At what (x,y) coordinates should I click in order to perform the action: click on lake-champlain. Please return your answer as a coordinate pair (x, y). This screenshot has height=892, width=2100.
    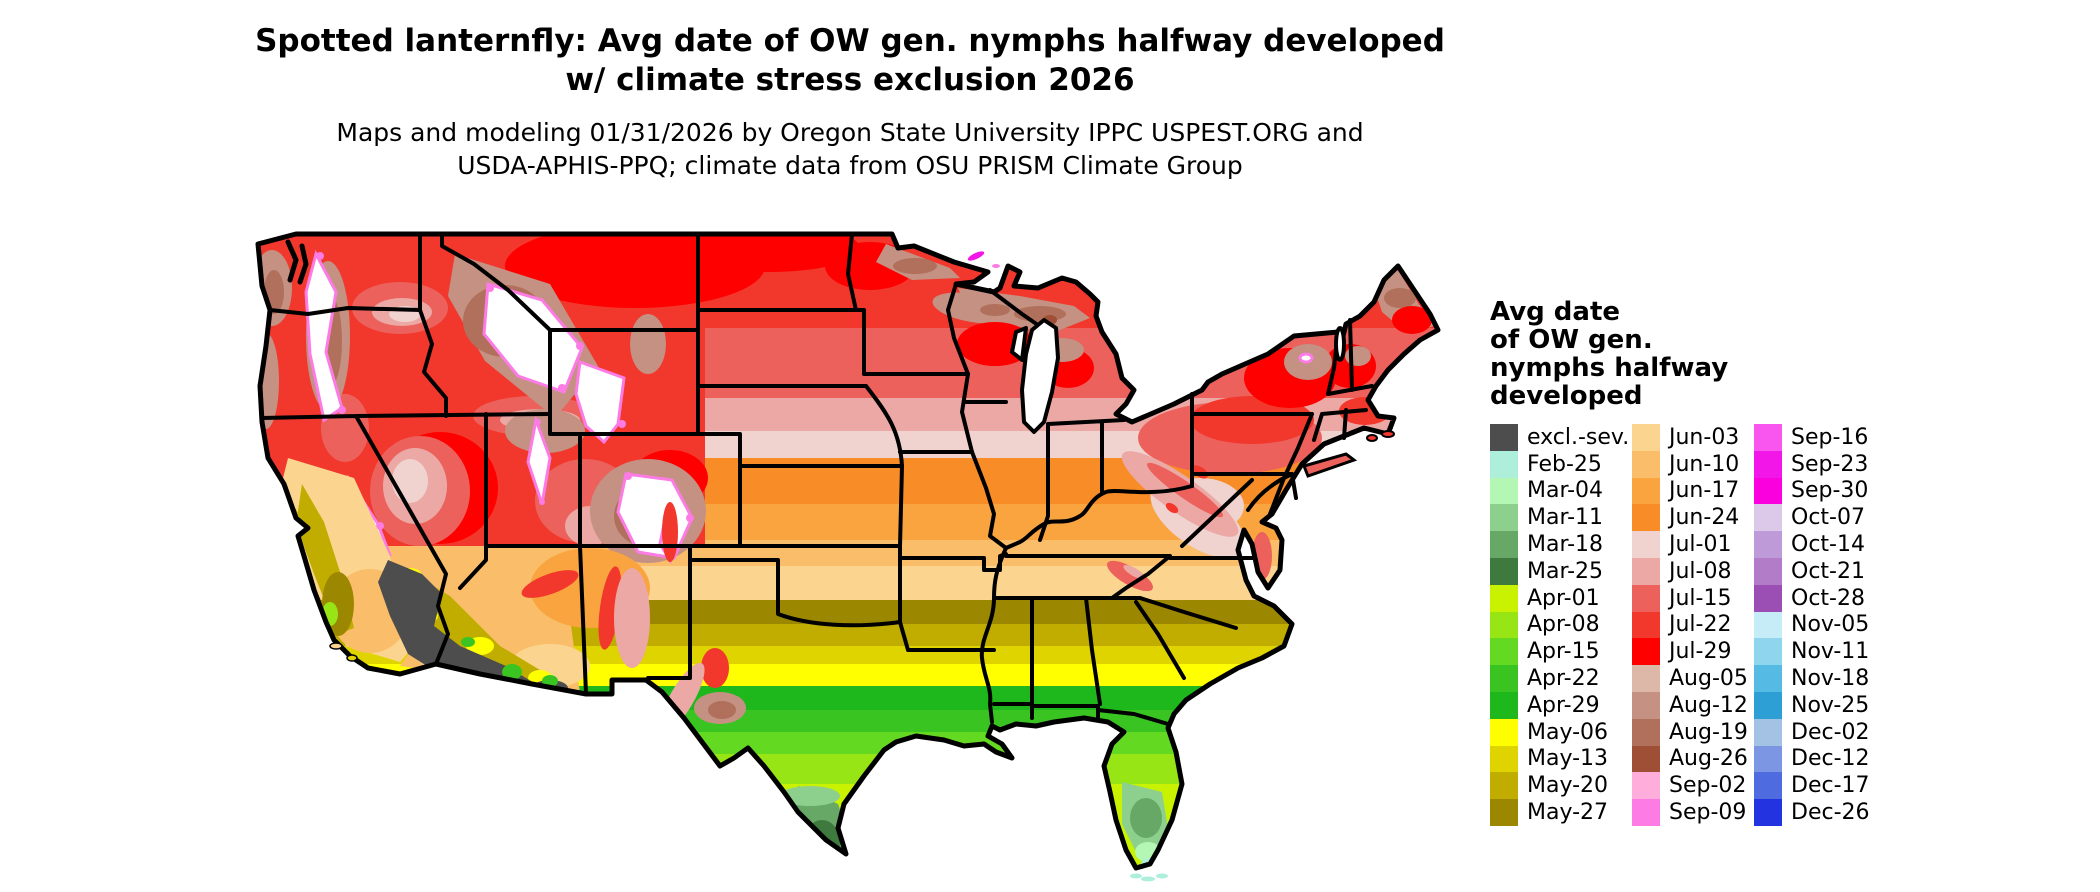
    Looking at the image, I should click on (1340, 344).